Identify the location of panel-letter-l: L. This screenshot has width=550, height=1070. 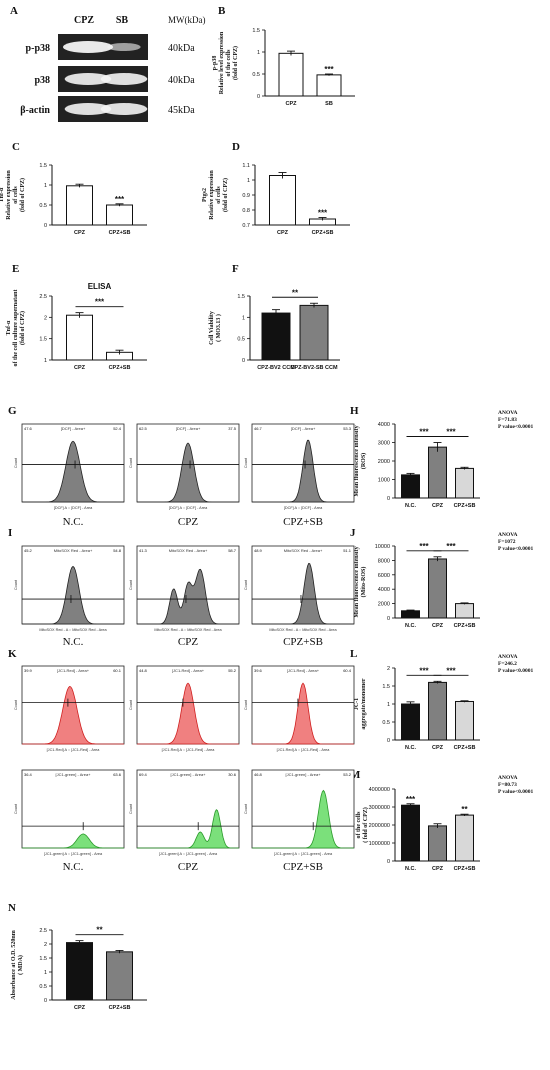
(353, 654).